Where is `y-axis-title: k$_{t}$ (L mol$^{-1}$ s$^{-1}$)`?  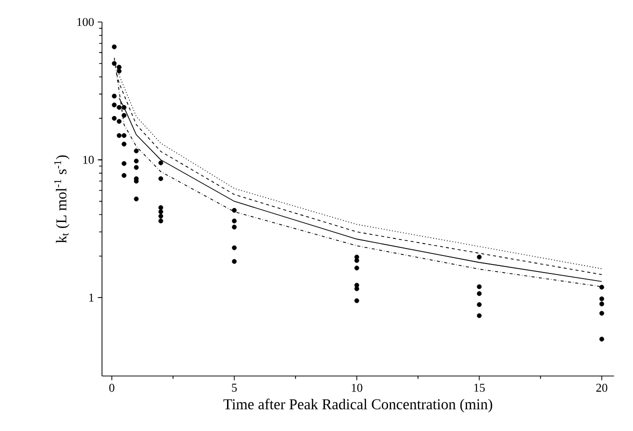
y-axis-title: k$_{t}$ (L mol$^{-1}$ s$^{-1}$) is located at coordinates (62, 199).